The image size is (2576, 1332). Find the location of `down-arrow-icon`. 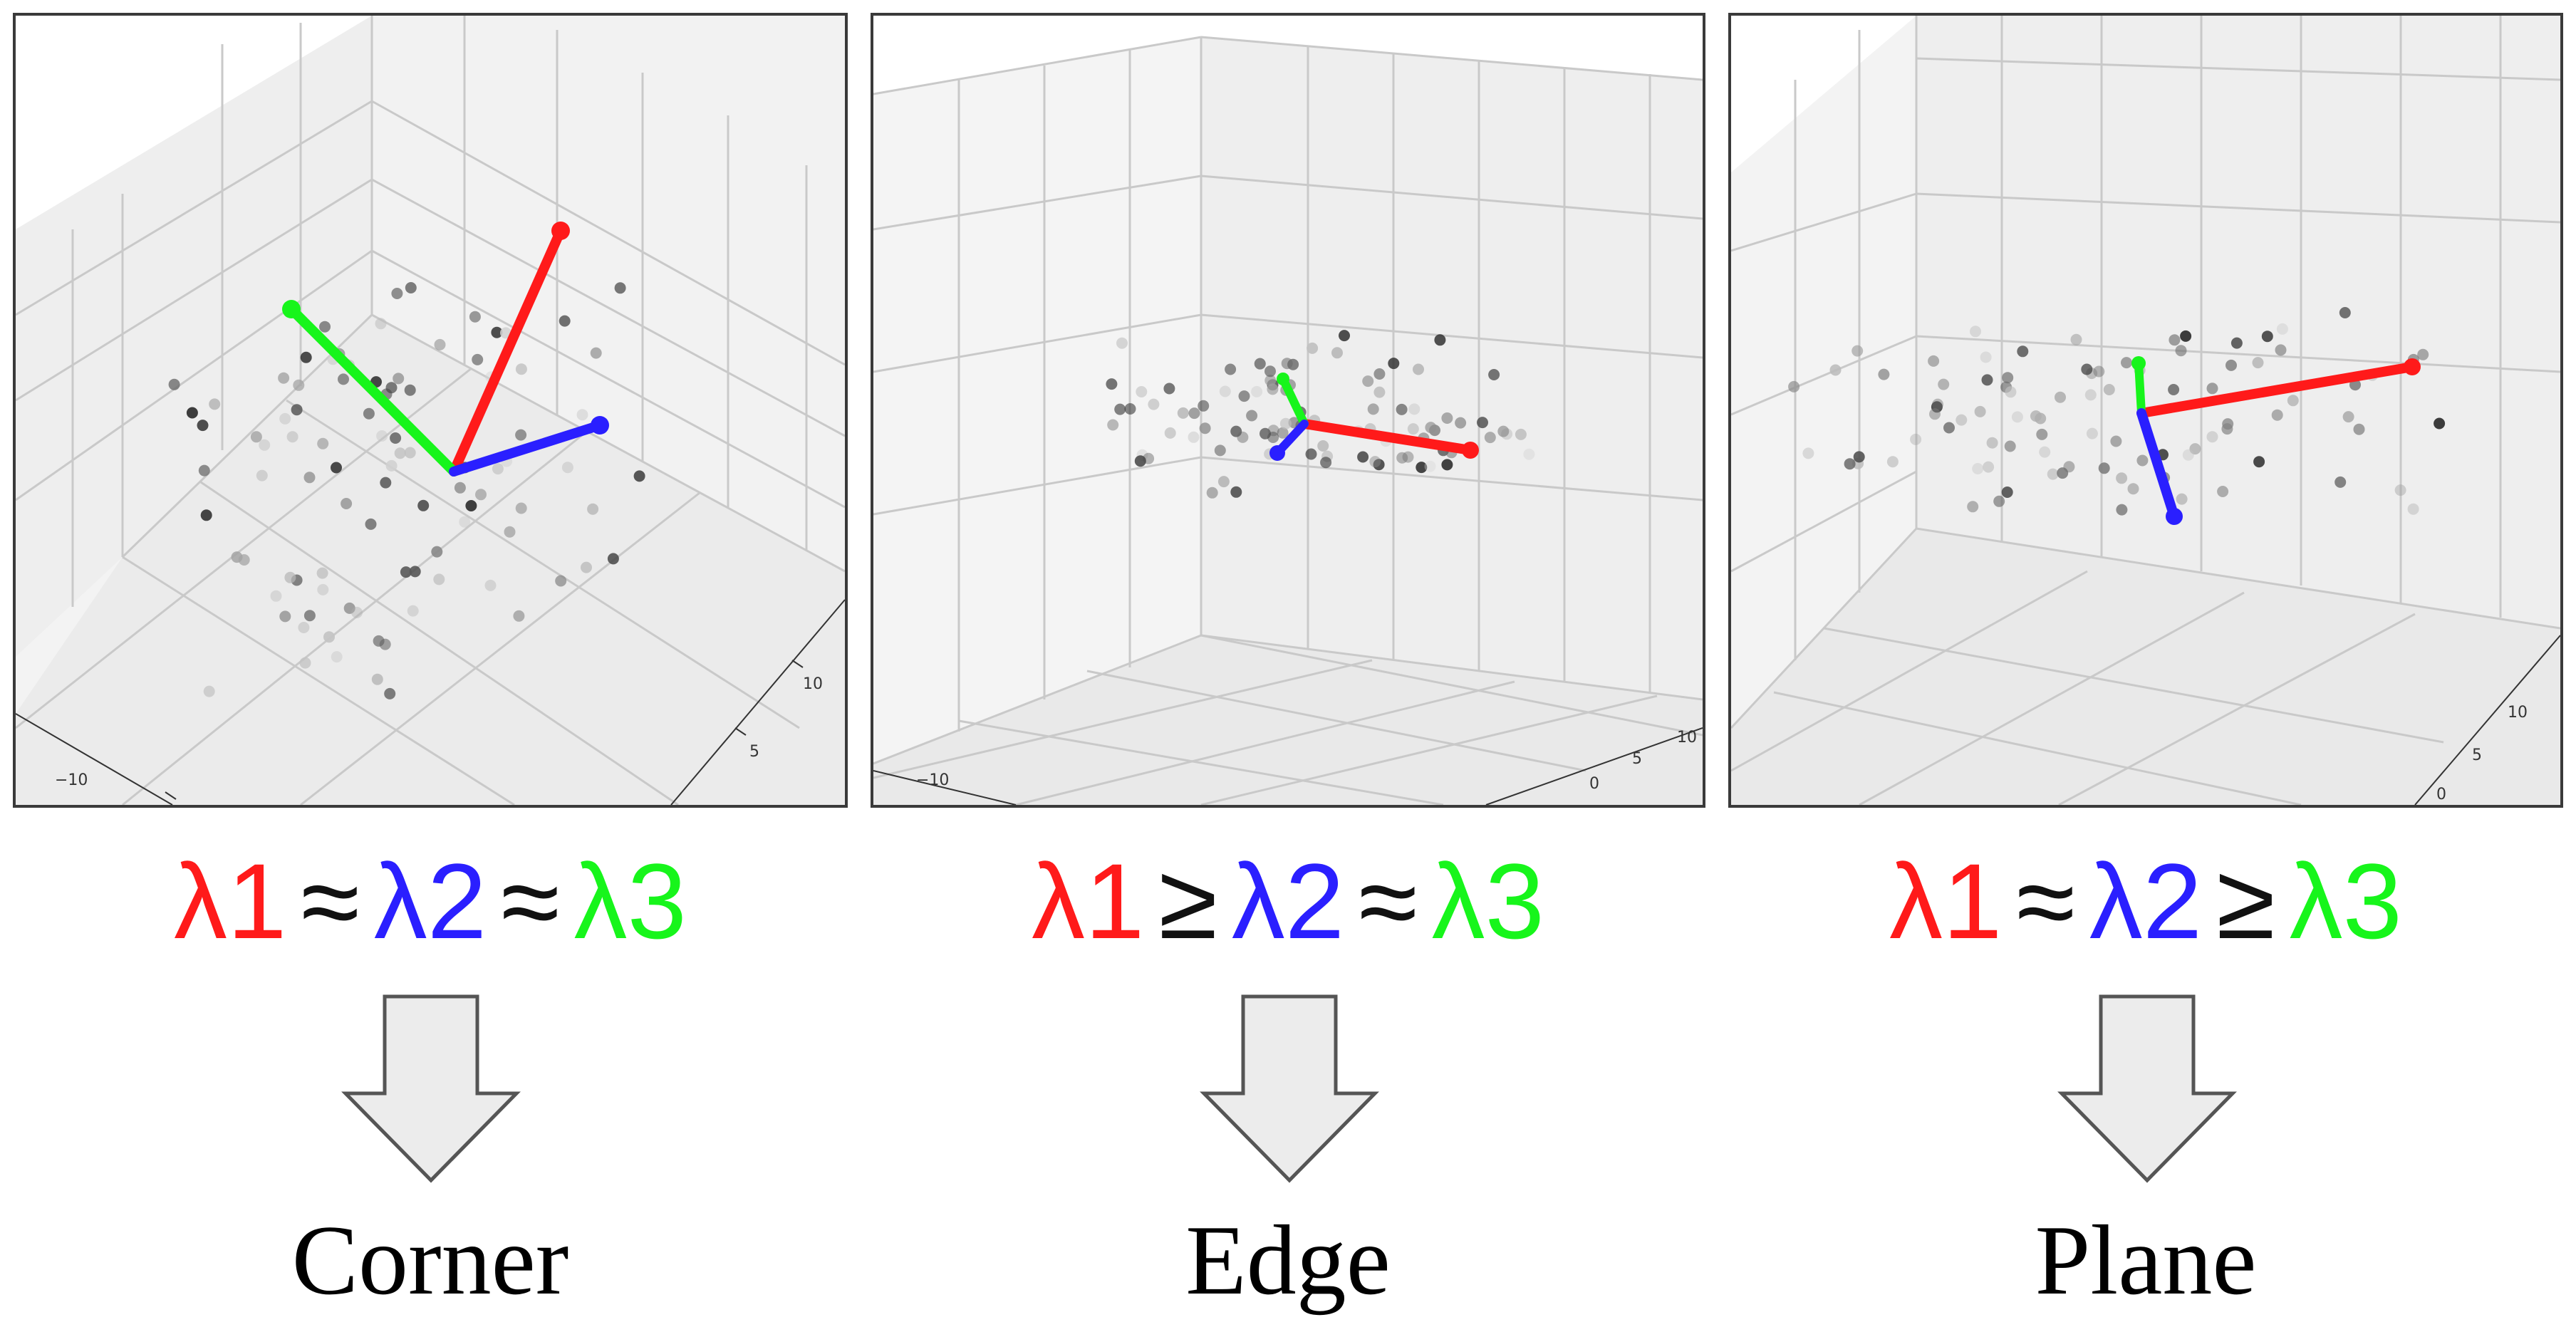

down-arrow-icon is located at coordinates (431, 1088).